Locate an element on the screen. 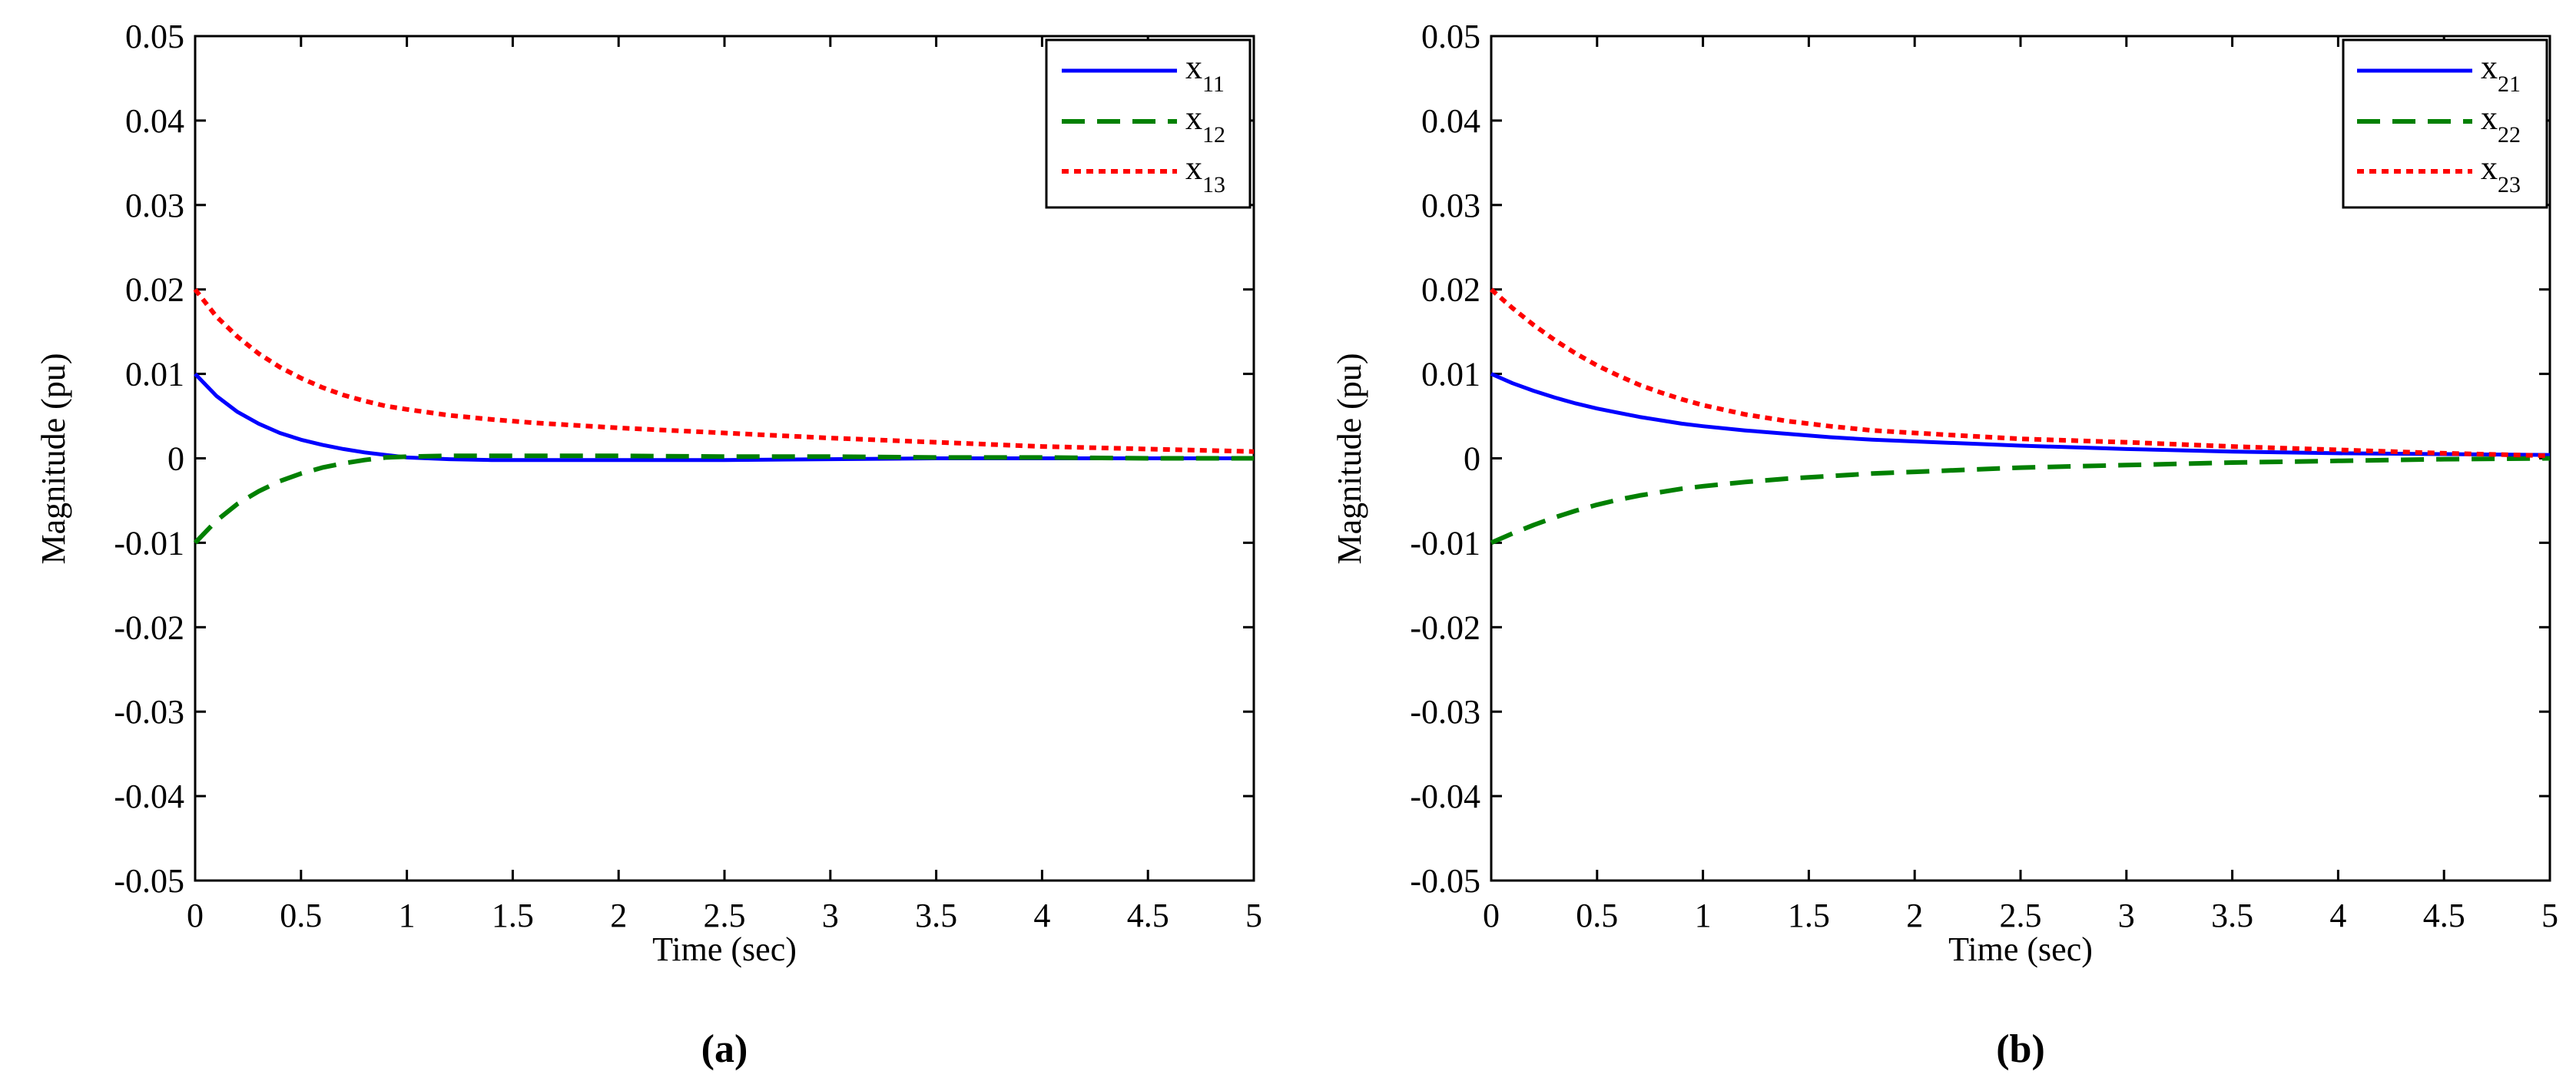  series-line-x12 is located at coordinates (723, 499).